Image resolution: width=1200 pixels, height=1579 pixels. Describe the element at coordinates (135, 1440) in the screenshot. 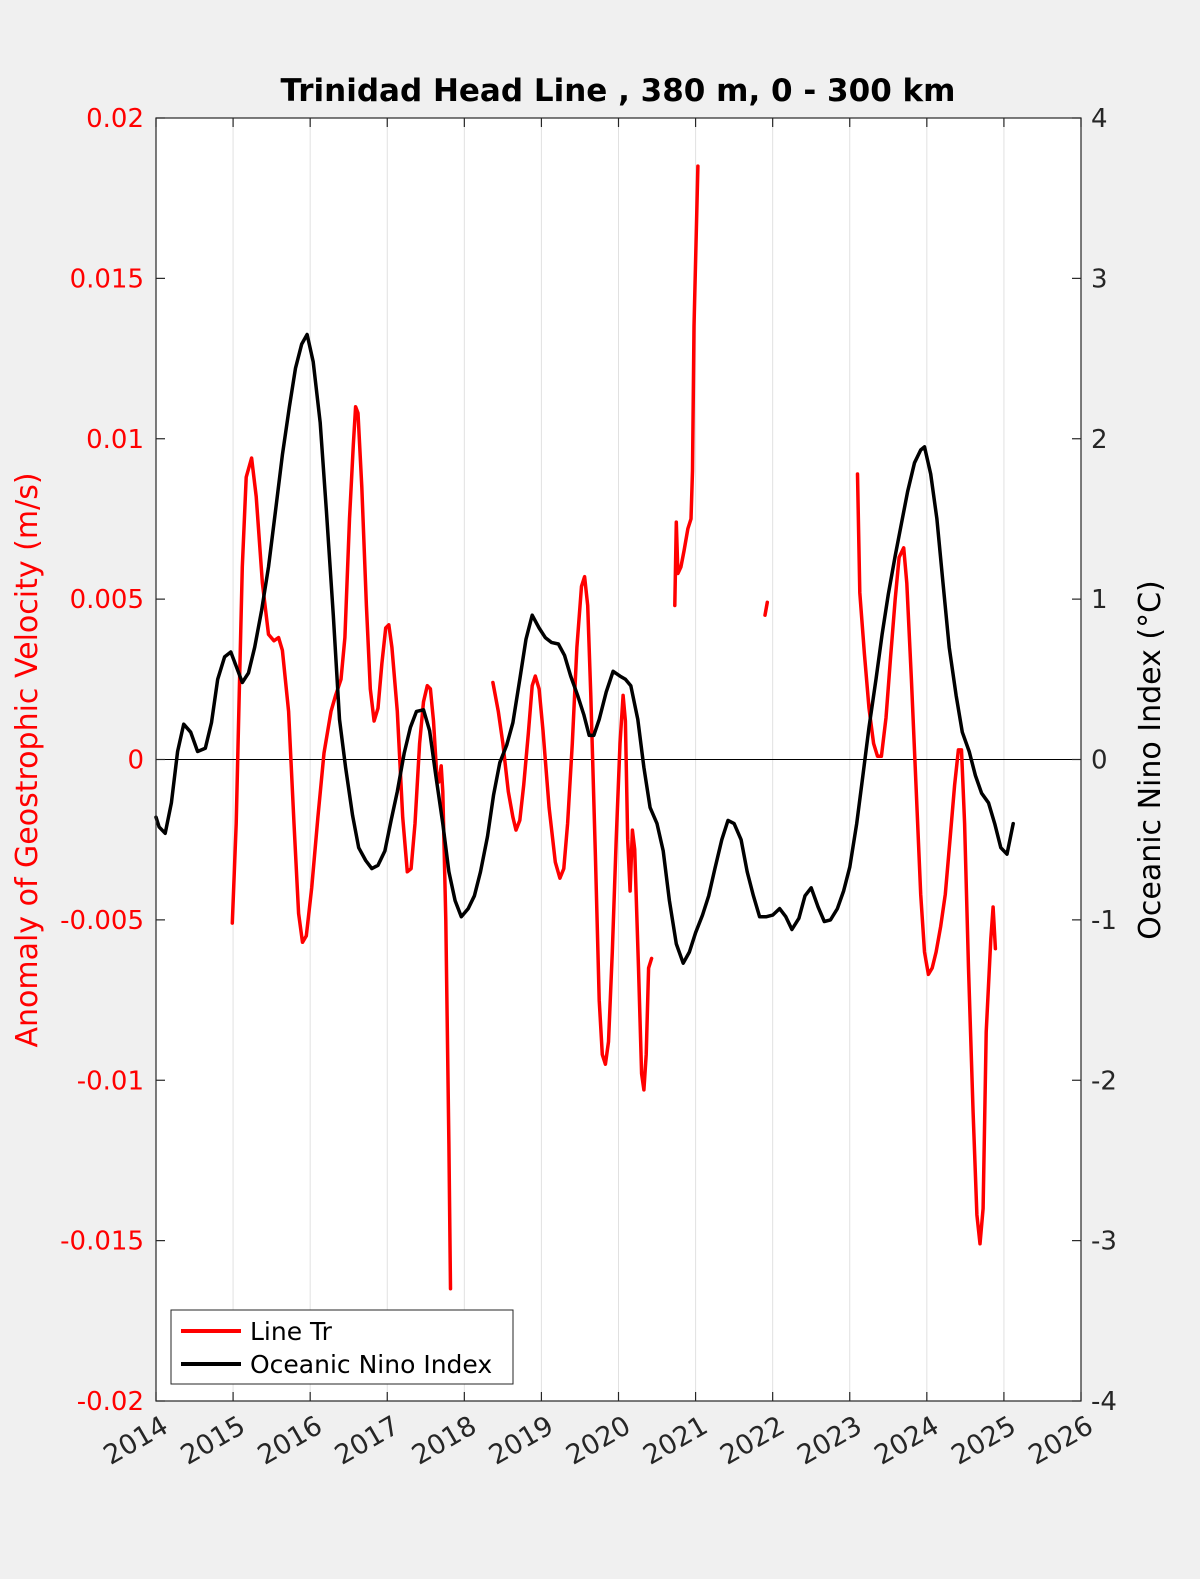

I see `x-tick-label: 2014` at that location.